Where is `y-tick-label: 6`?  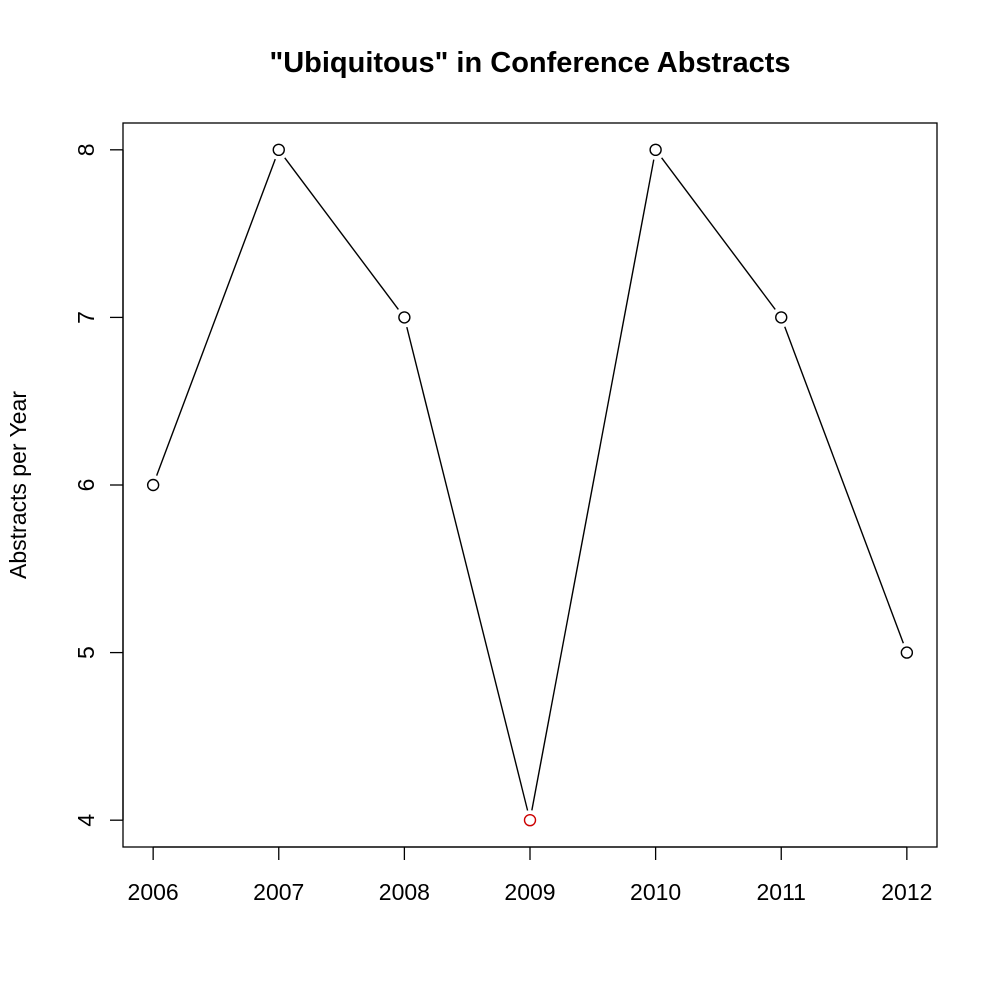
y-tick-label: 6 is located at coordinates (86, 485).